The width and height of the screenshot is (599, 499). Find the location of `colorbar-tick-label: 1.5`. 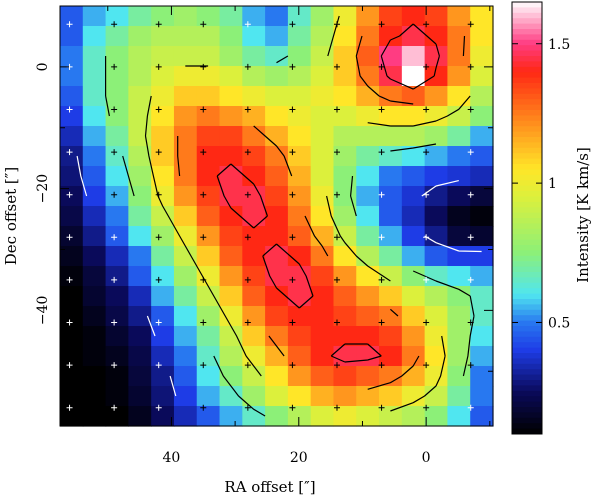

colorbar-tick-label: 1.5 is located at coordinates (559, 45).